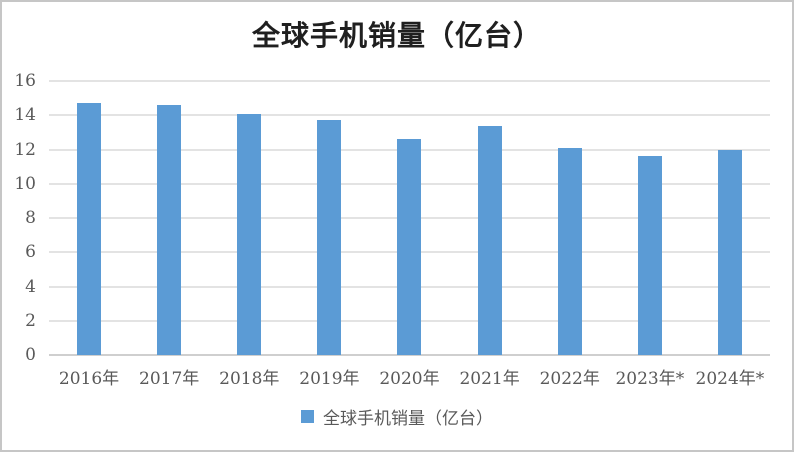  I want to click on x-tick-label: 2017年, so click(169, 379).